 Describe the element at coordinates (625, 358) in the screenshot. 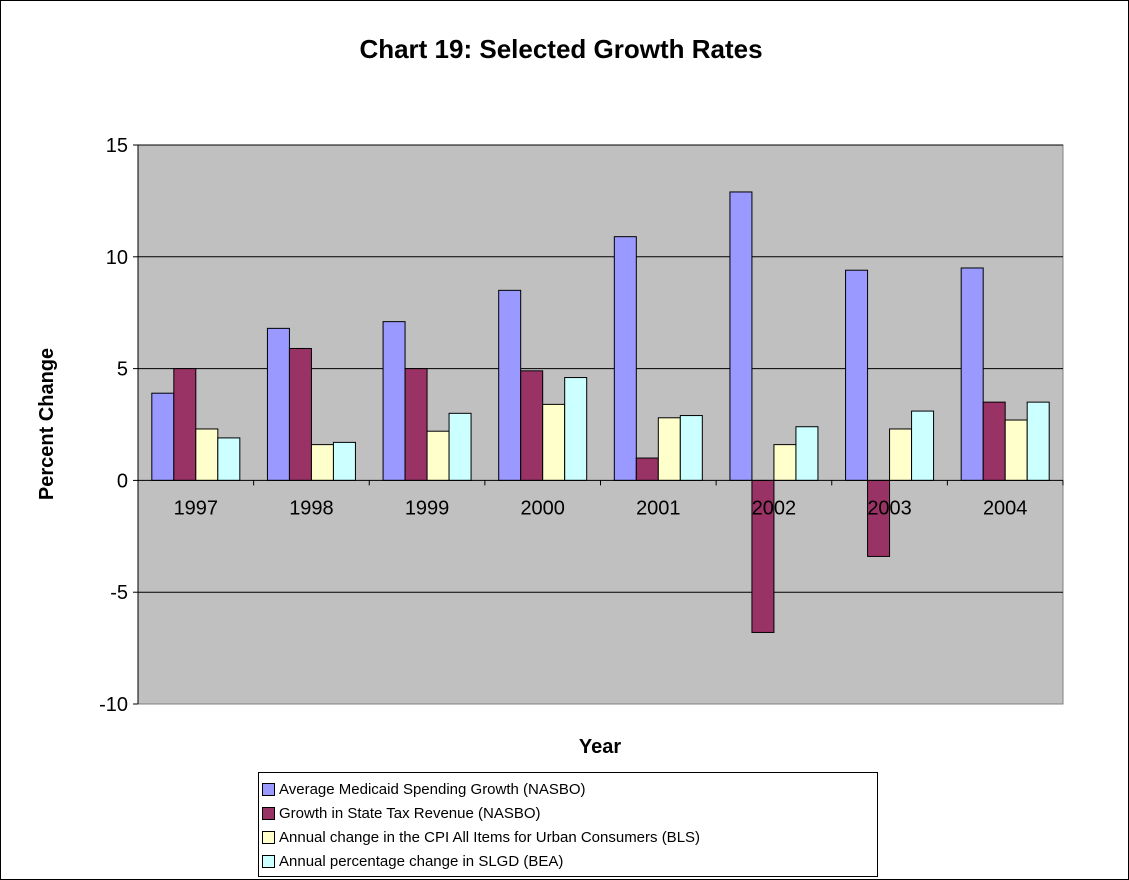

I see `bar-series0-2001` at that location.